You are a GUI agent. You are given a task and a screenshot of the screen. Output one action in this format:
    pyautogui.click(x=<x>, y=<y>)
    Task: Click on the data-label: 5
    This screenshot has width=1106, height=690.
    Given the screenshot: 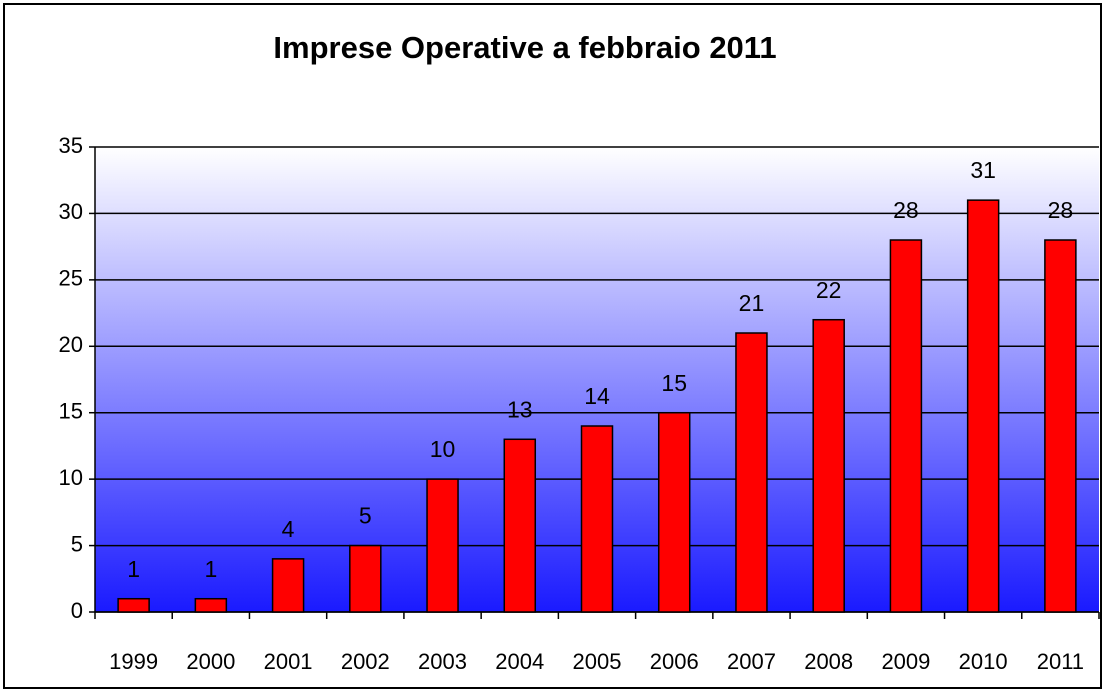 What is the action you would take?
    pyautogui.click(x=365, y=516)
    